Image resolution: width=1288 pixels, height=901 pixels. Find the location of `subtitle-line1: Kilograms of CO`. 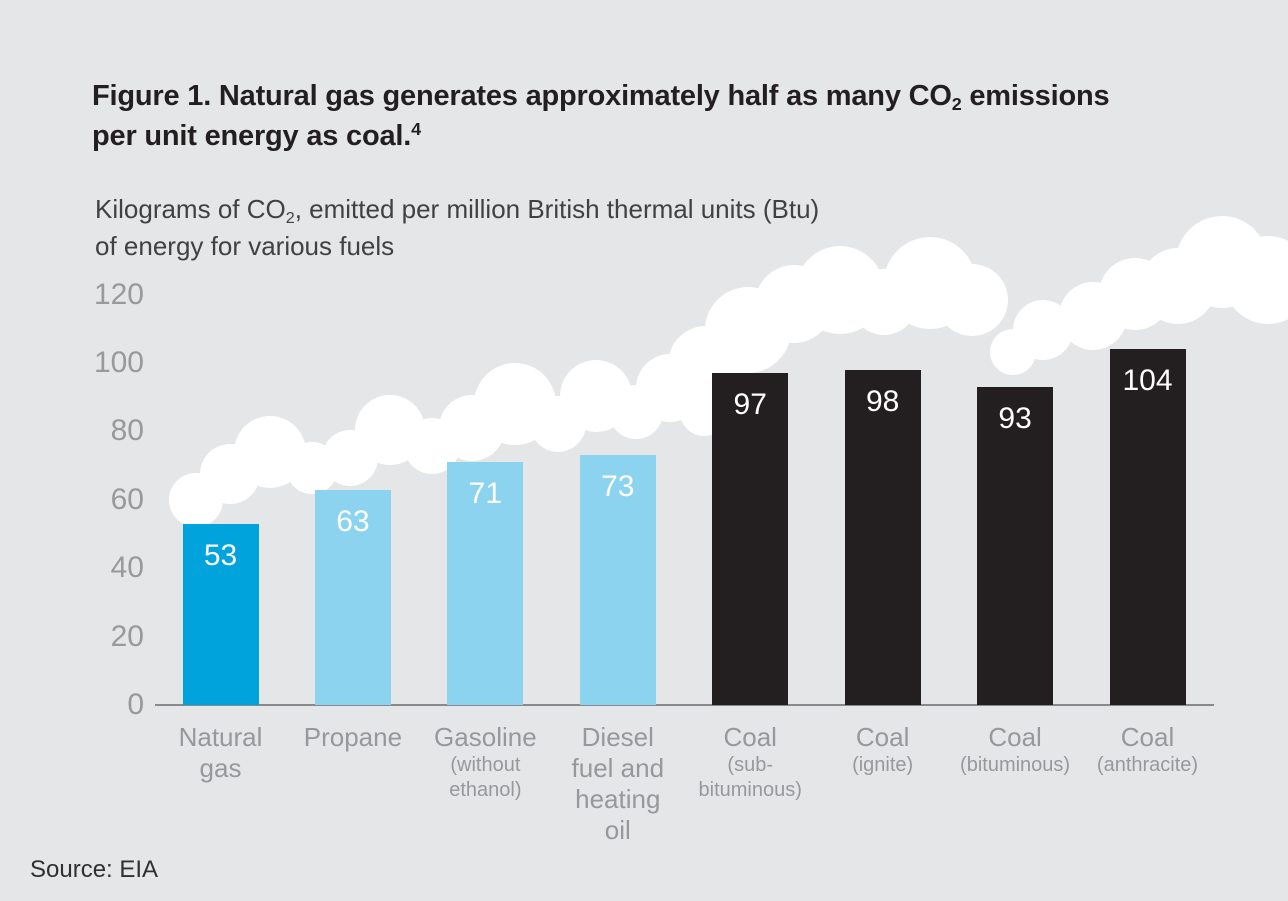

subtitle-line1: Kilograms of CO is located at coordinates (190, 209).